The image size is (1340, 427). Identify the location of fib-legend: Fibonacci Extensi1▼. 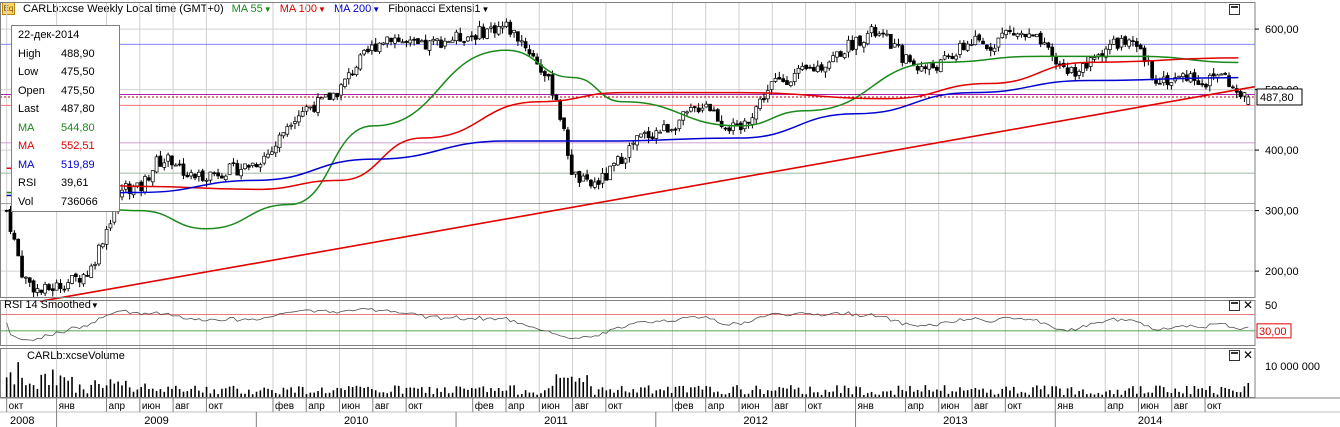
(438, 9).